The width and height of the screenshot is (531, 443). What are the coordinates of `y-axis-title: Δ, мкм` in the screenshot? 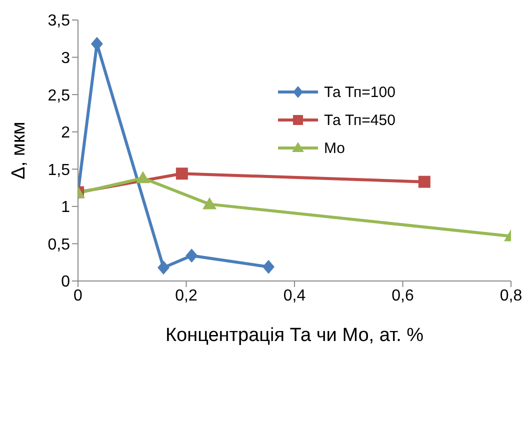 It's located at (19, 151).